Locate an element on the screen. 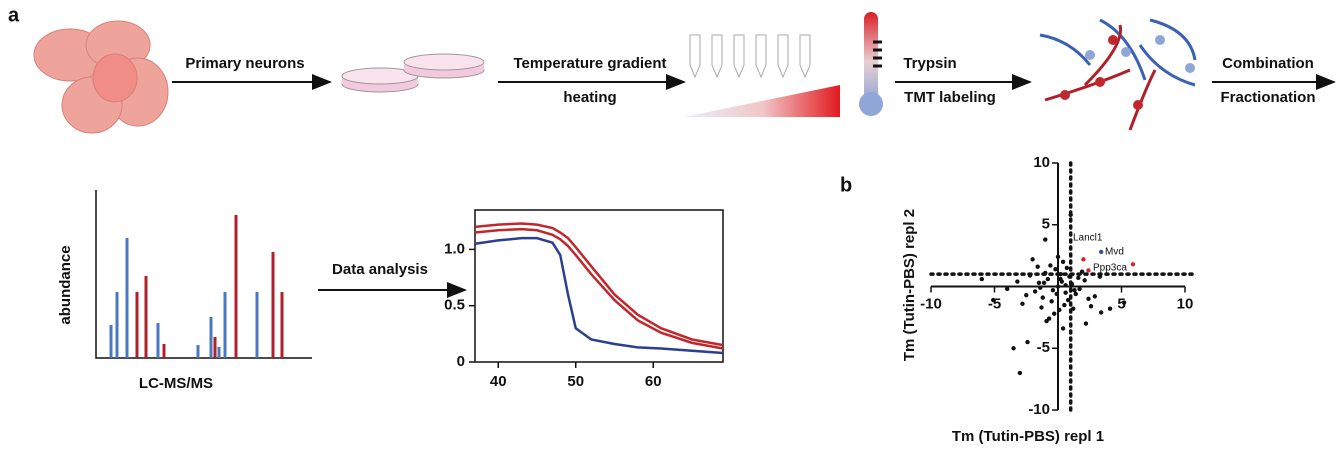  panel-label: a is located at coordinates (14, 15).